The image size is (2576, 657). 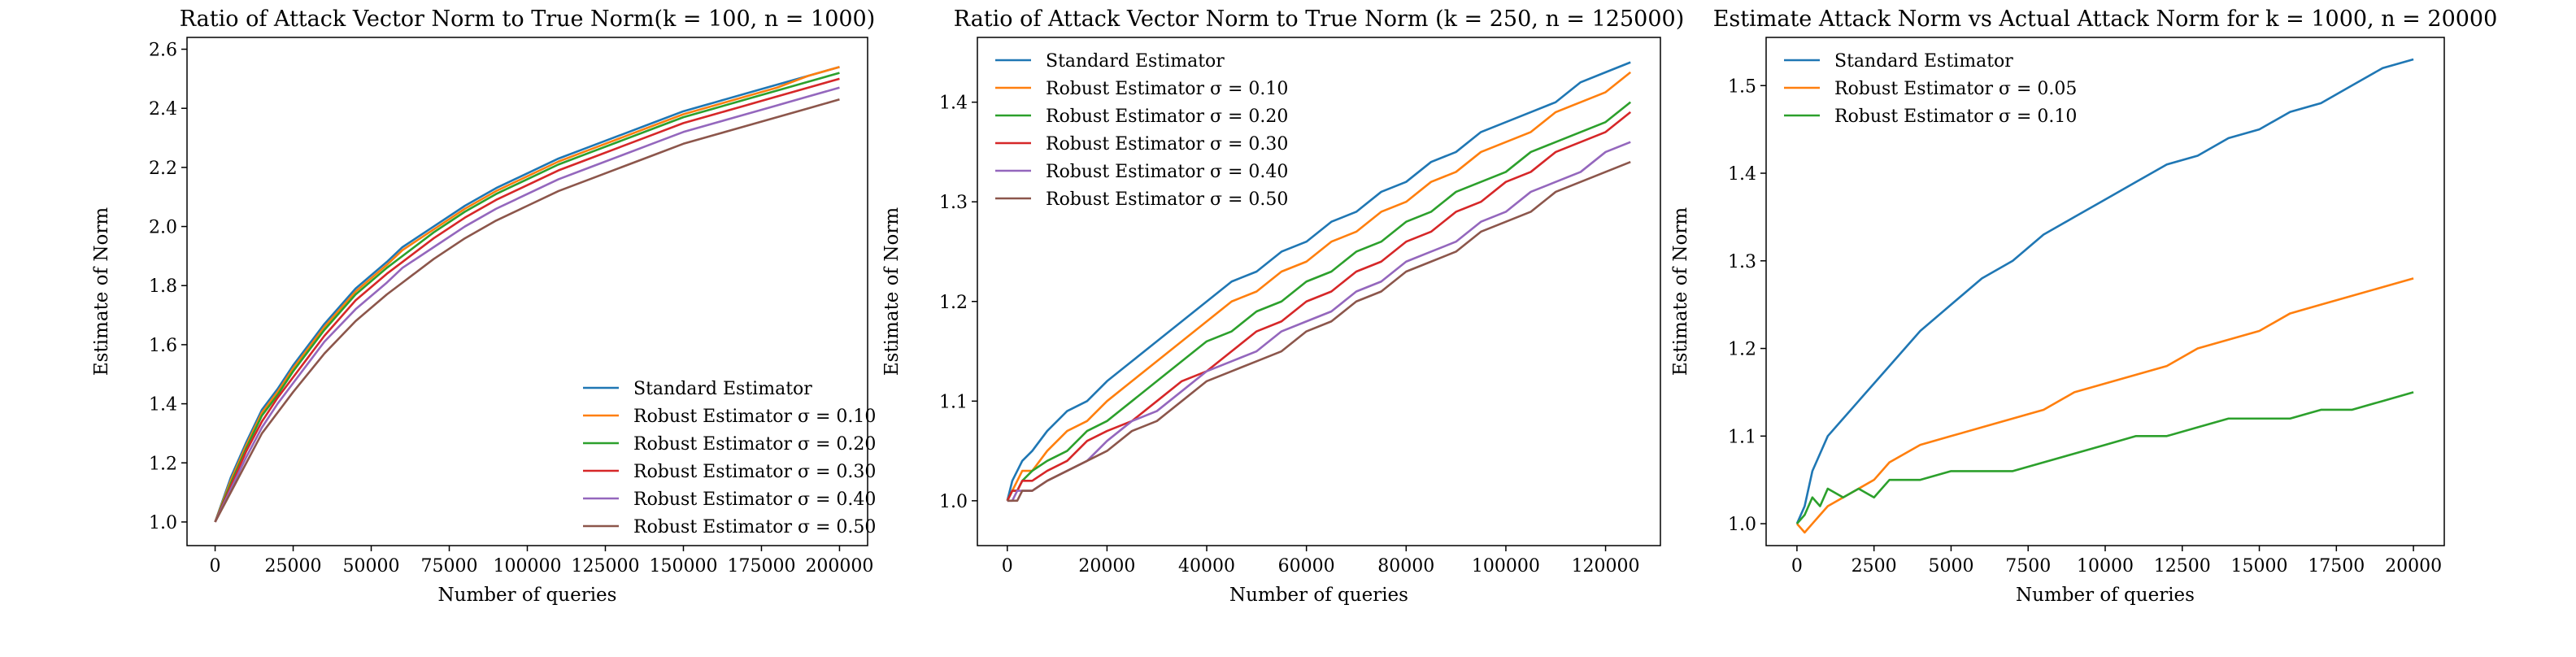 What do you see at coordinates (839, 566) in the screenshot?
I see `x-tick-label: 200000` at bounding box center [839, 566].